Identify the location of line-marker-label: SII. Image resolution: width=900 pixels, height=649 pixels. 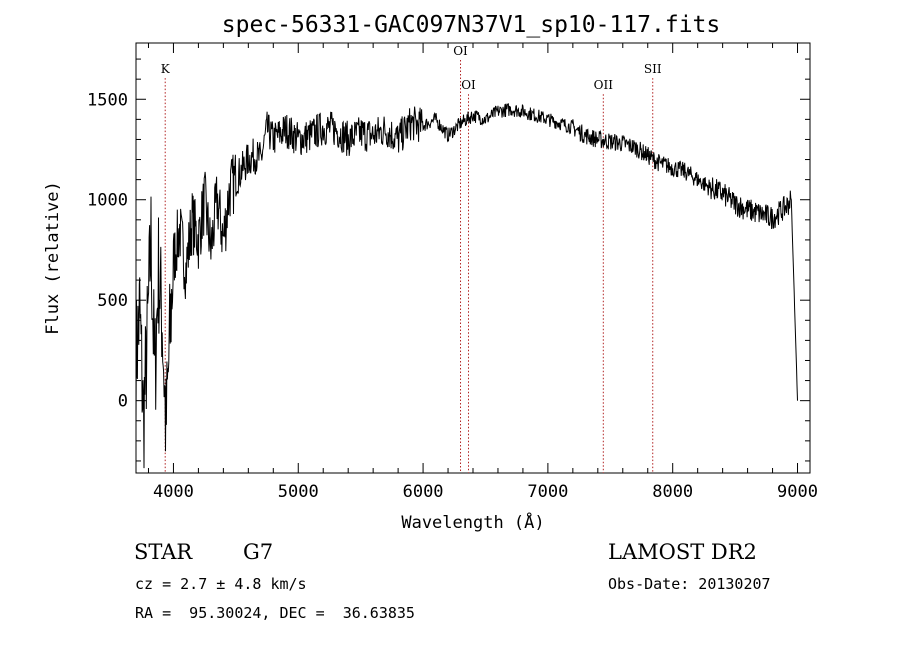
(653, 69).